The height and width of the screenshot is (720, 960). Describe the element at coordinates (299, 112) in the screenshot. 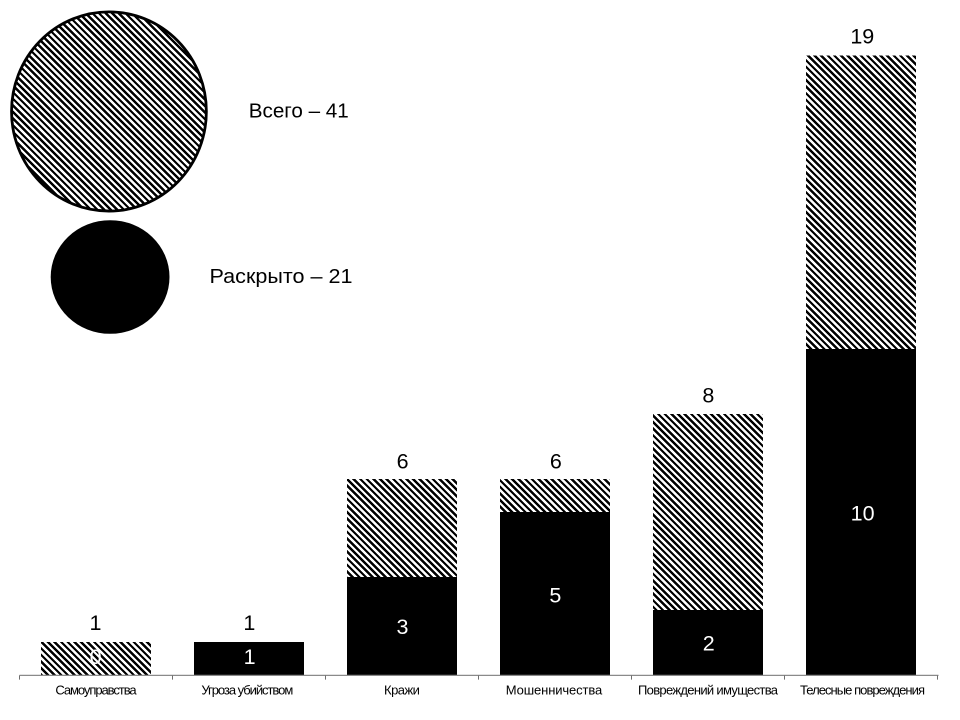

I see `svg-text: Всего – 41` at that location.